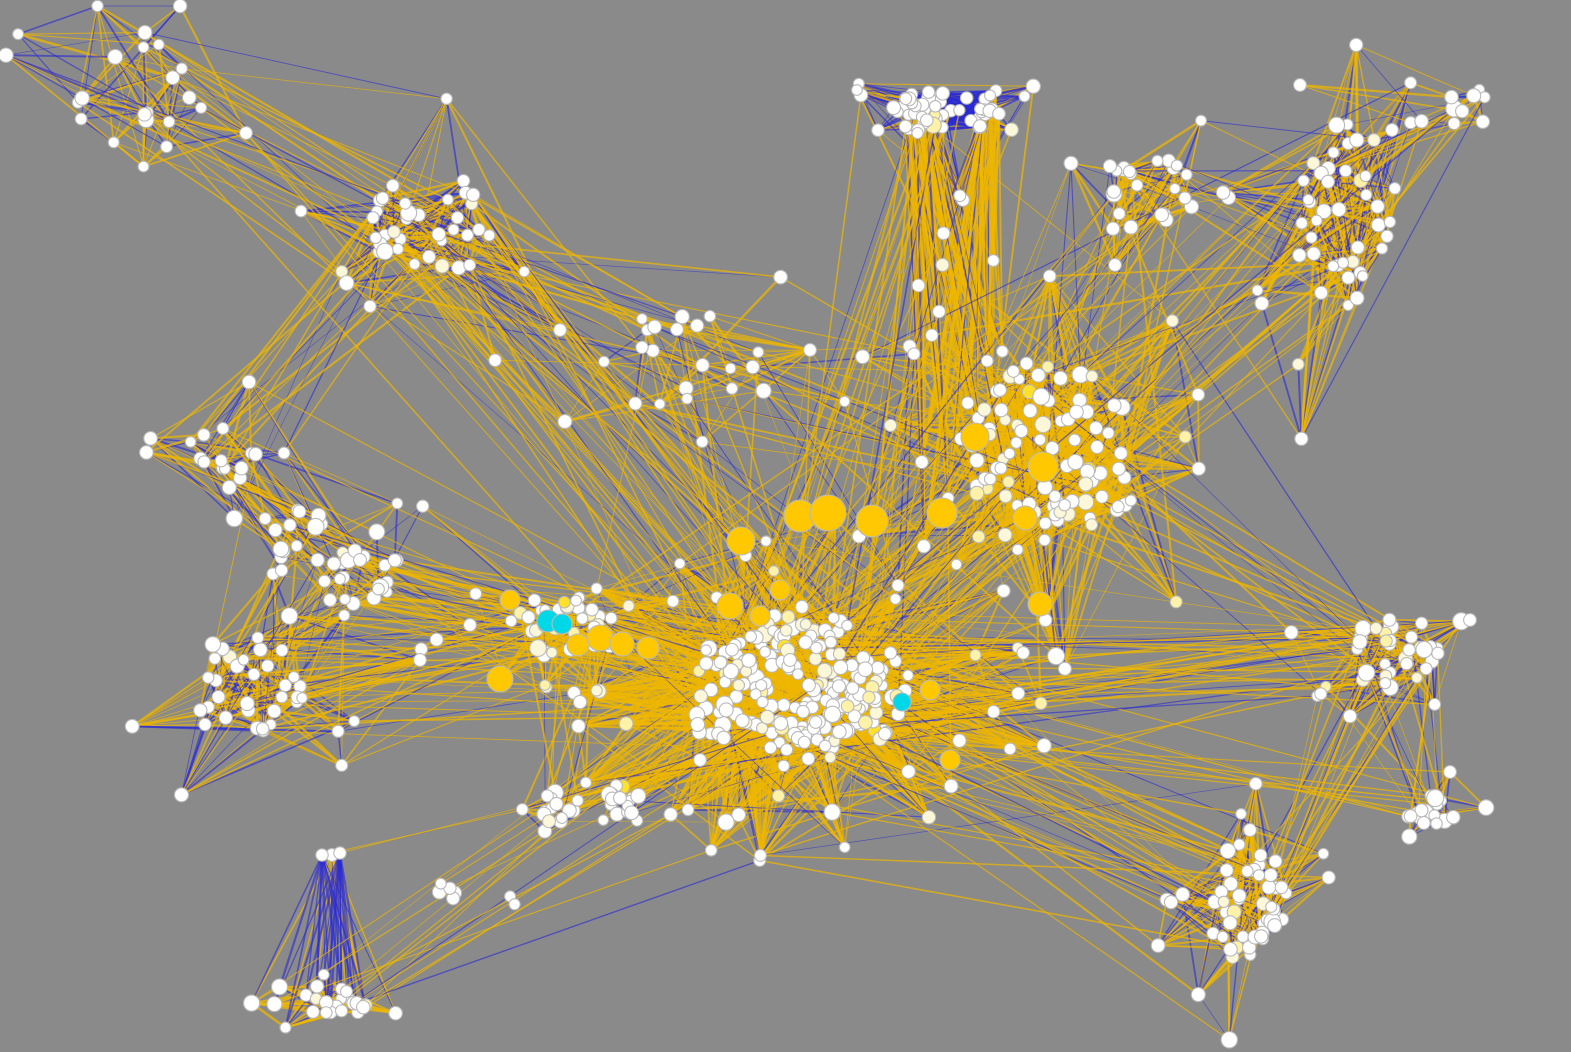  What do you see at coordinates (562, 624) in the screenshot?
I see `graph-node-highlight-cyan` at bounding box center [562, 624].